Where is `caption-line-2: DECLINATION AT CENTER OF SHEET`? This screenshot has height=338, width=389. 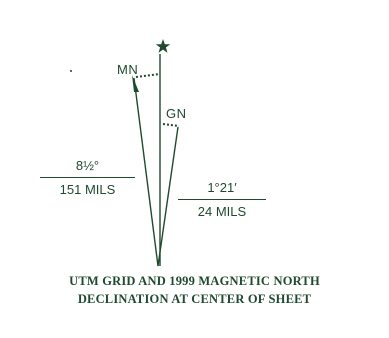 caption-line-2: DECLINATION AT CENTER OF SHEET is located at coordinates (194, 299).